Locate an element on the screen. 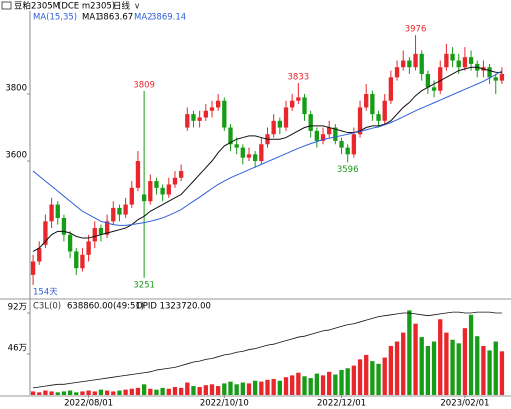 The image size is (511, 409). high-label: 3976 is located at coordinates (416, 30).